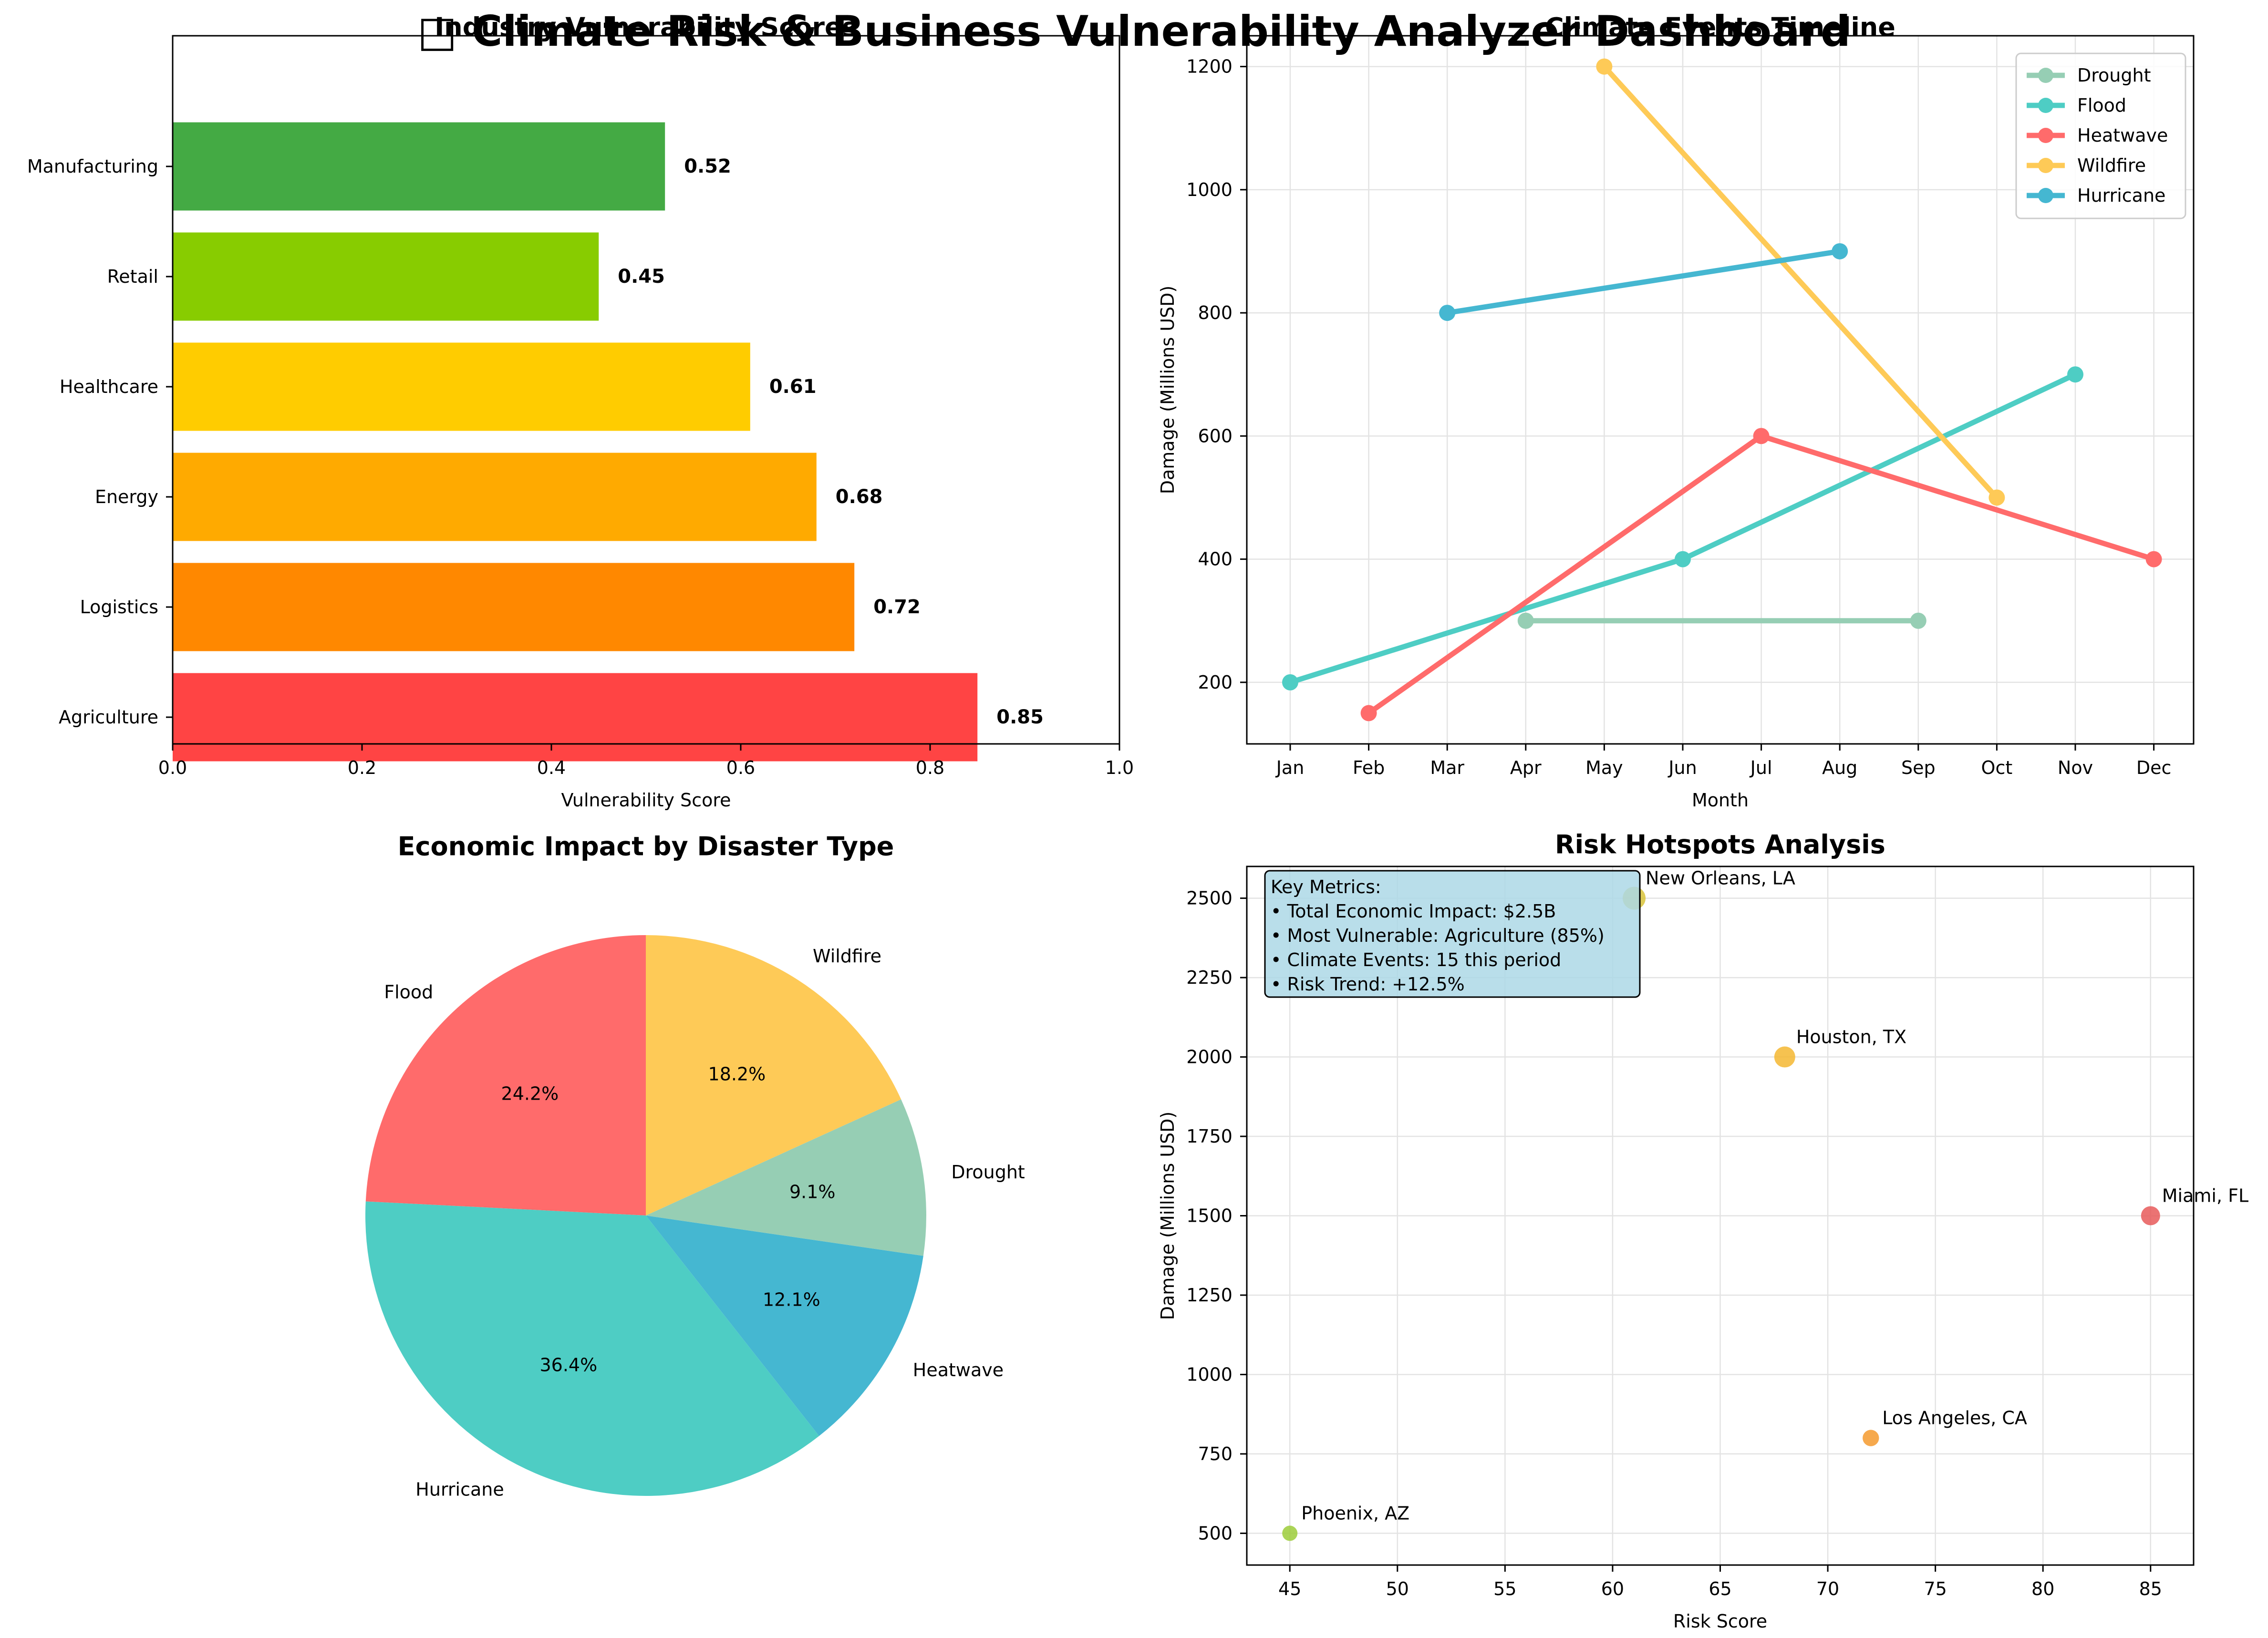 The height and width of the screenshot is (1638, 2268). I want to click on x-tick-label: 50, so click(1397, 1589).